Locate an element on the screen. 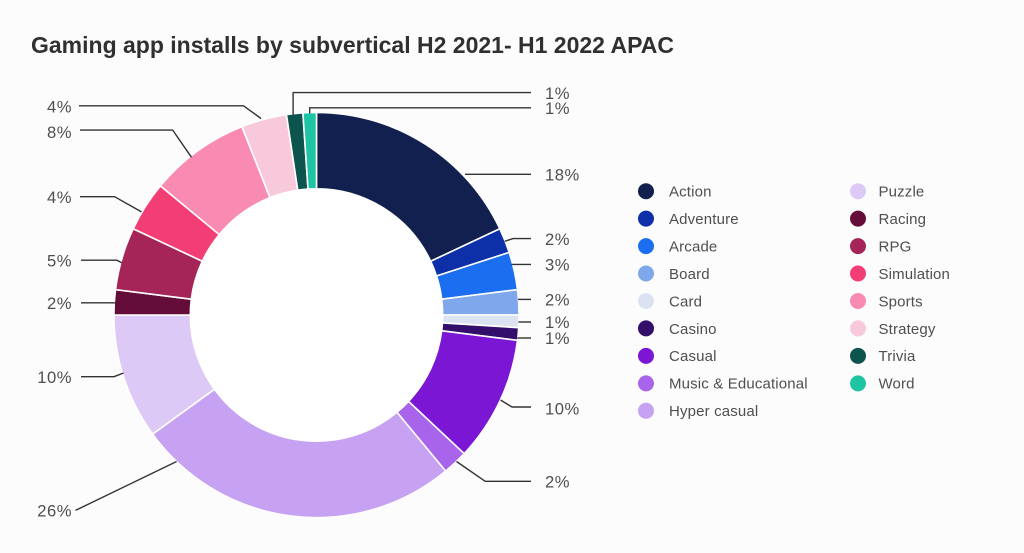  svg-text: 18% is located at coordinates (562, 175).